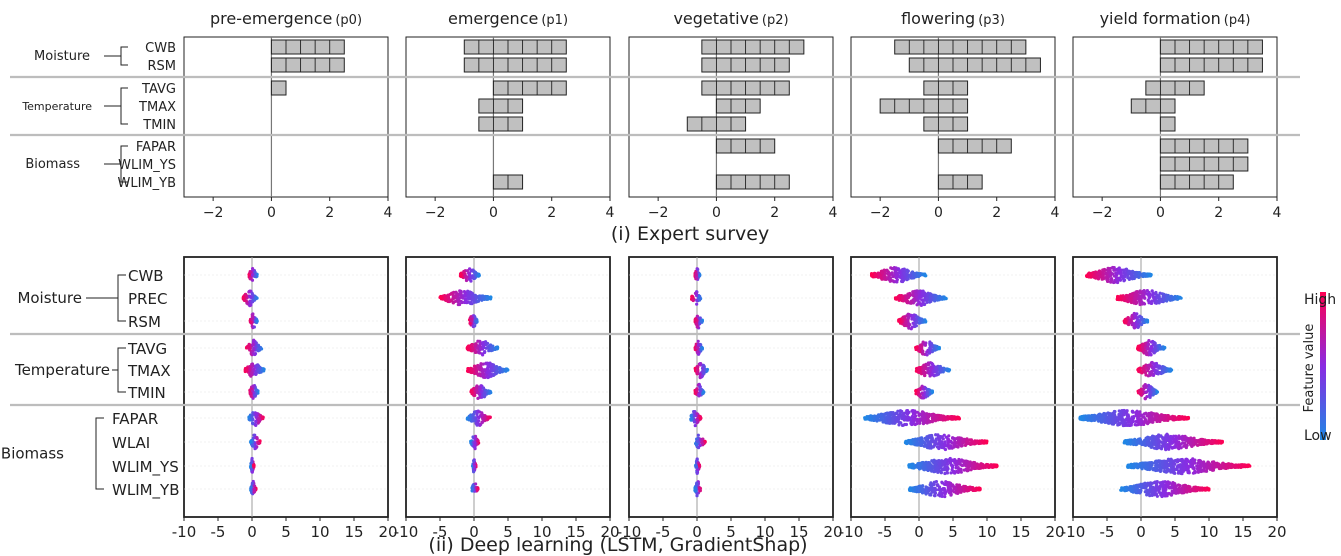  What do you see at coordinates (515, 65) in the screenshot?
I see `survey-bar-RSM` at bounding box center [515, 65].